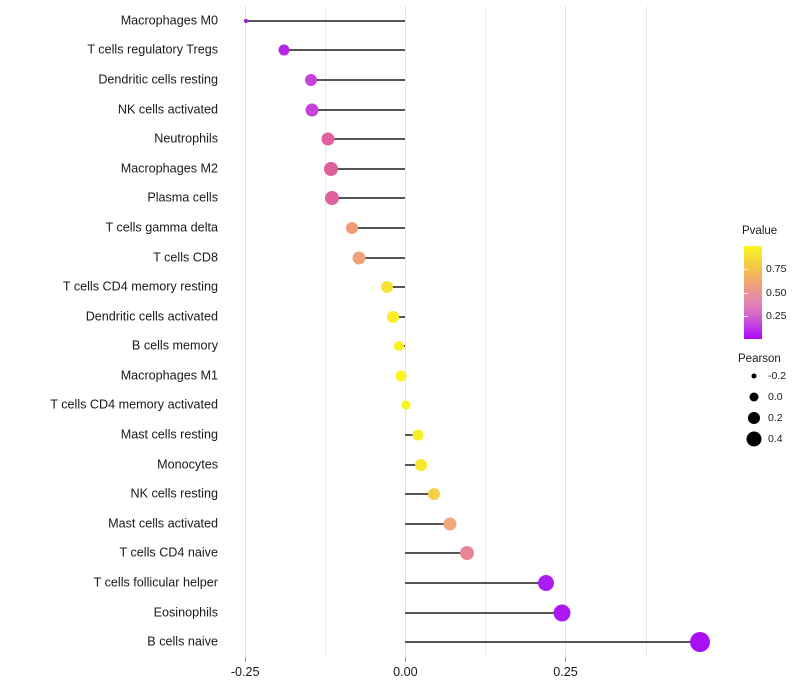 The height and width of the screenshot is (700, 800). What do you see at coordinates (185, 257) in the screenshot?
I see `y-axis-tick-label: T cells CD8` at bounding box center [185, 257].